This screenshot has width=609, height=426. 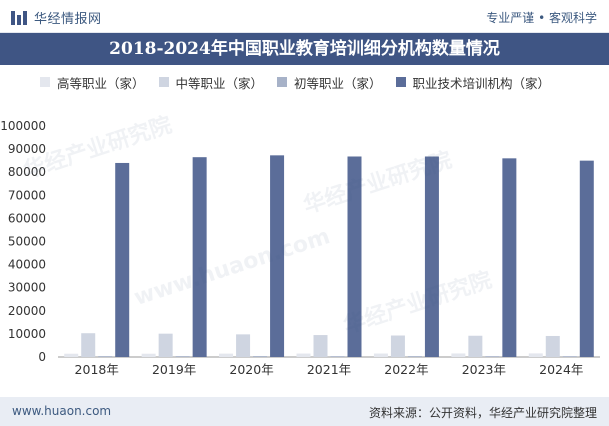 What do you see at coordinates (329, 369) in the screenshot?
I see `x-tick-label-3: 2021年` at bounding box center [329, 369].